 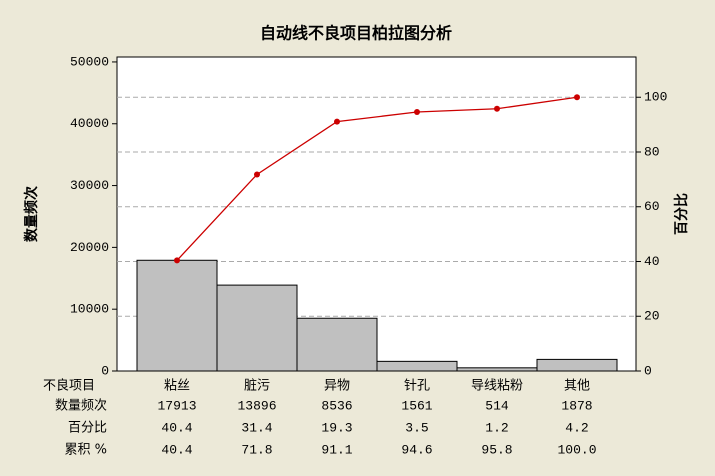 What do you see at coordinates (416, 449) in the screenshot?
I see `cumulative-label: 94.6` at bounding box center [416, 449].